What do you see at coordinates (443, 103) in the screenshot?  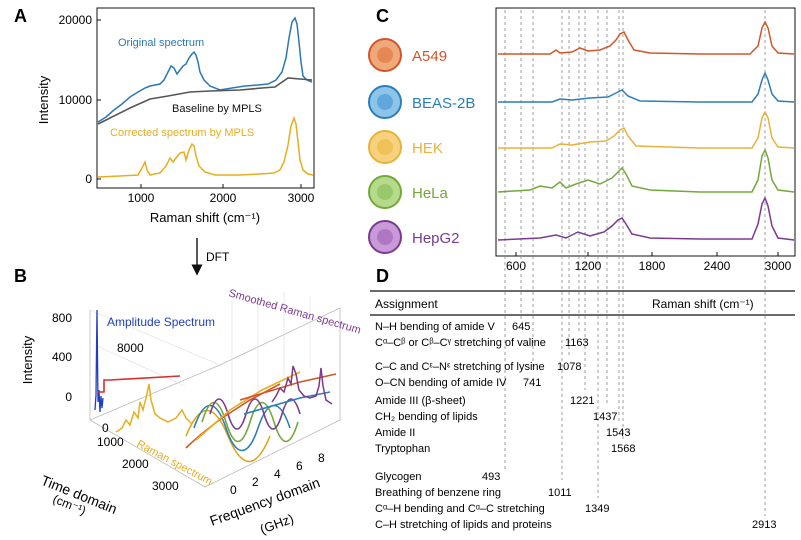 I see `cell-label-beas-2b: BEAS-2B` at bounding box center [443, 103].